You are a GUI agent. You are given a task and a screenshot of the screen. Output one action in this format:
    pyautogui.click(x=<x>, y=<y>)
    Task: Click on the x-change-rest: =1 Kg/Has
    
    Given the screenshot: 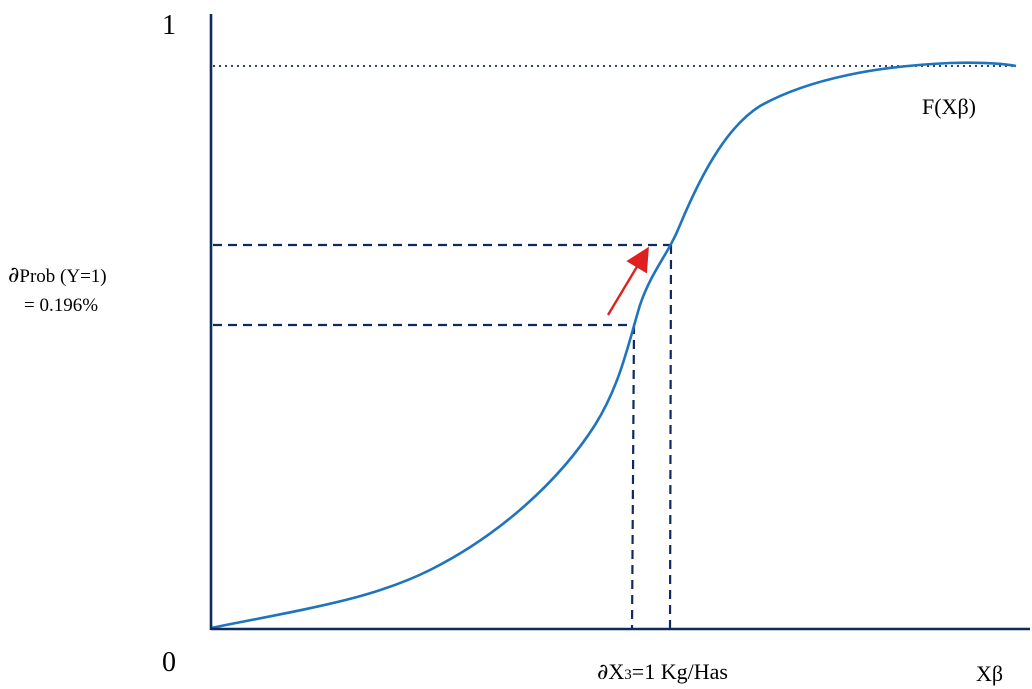 What is the action you would take?
    pyautogui.click(x=679, y=671)
    